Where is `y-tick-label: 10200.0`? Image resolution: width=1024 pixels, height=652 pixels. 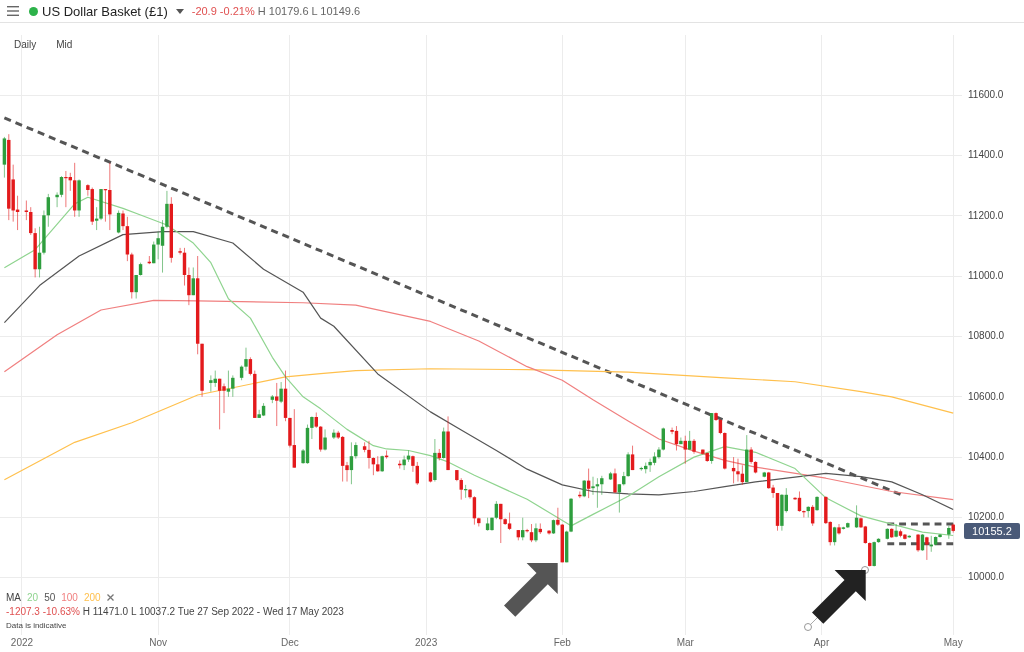
y-tick-label: 10200.0 is located at coordinates (986, 517).